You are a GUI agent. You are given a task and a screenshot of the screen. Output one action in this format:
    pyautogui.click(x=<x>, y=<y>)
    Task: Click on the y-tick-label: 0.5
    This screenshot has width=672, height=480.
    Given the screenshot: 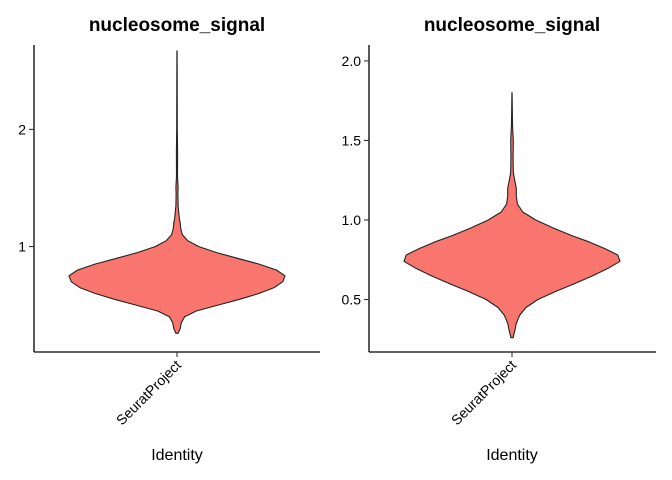 What is the action you would take?
    pyautogui.click(x=352, y=300)
    